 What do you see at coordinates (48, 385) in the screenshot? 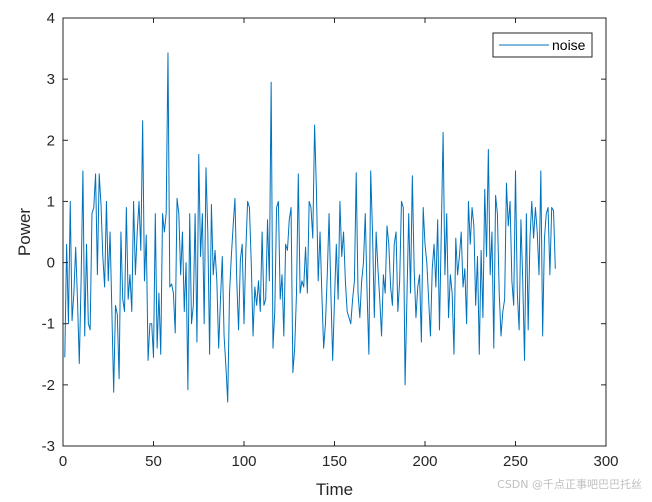
I see `y-tick-label: -2` at bounding box center [48, 385].